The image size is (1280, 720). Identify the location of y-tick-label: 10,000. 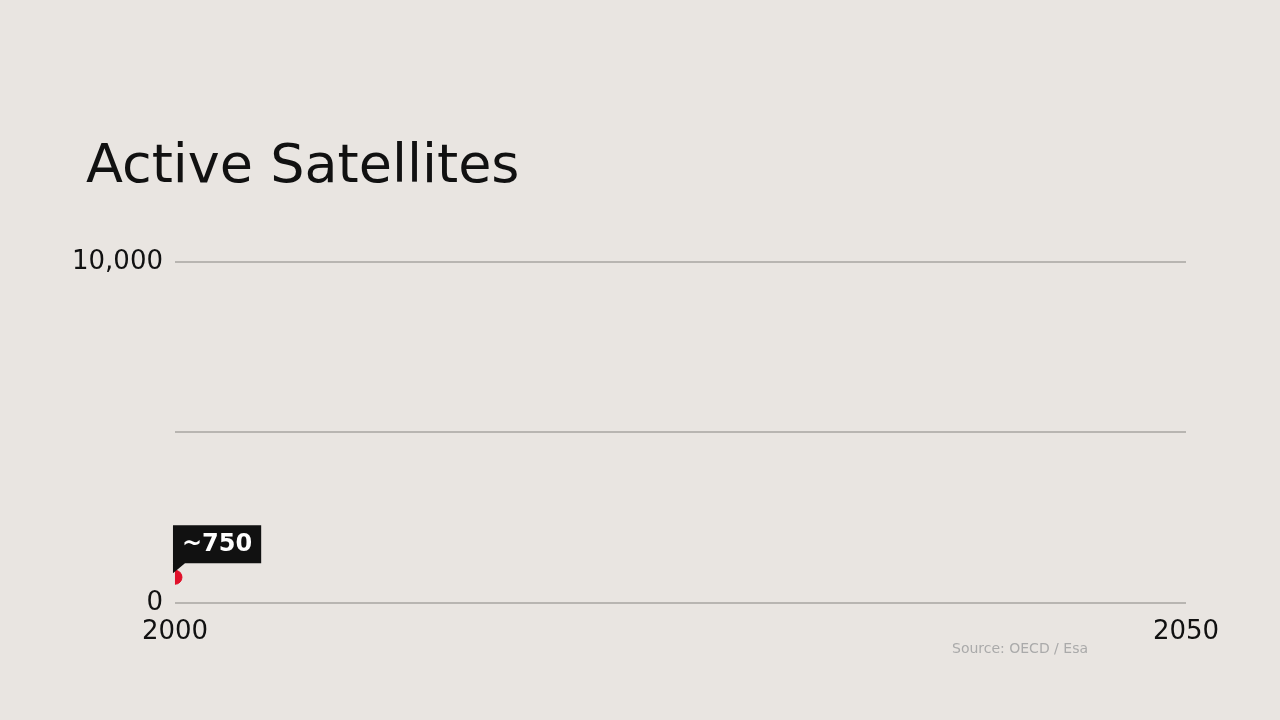
(117, 259).